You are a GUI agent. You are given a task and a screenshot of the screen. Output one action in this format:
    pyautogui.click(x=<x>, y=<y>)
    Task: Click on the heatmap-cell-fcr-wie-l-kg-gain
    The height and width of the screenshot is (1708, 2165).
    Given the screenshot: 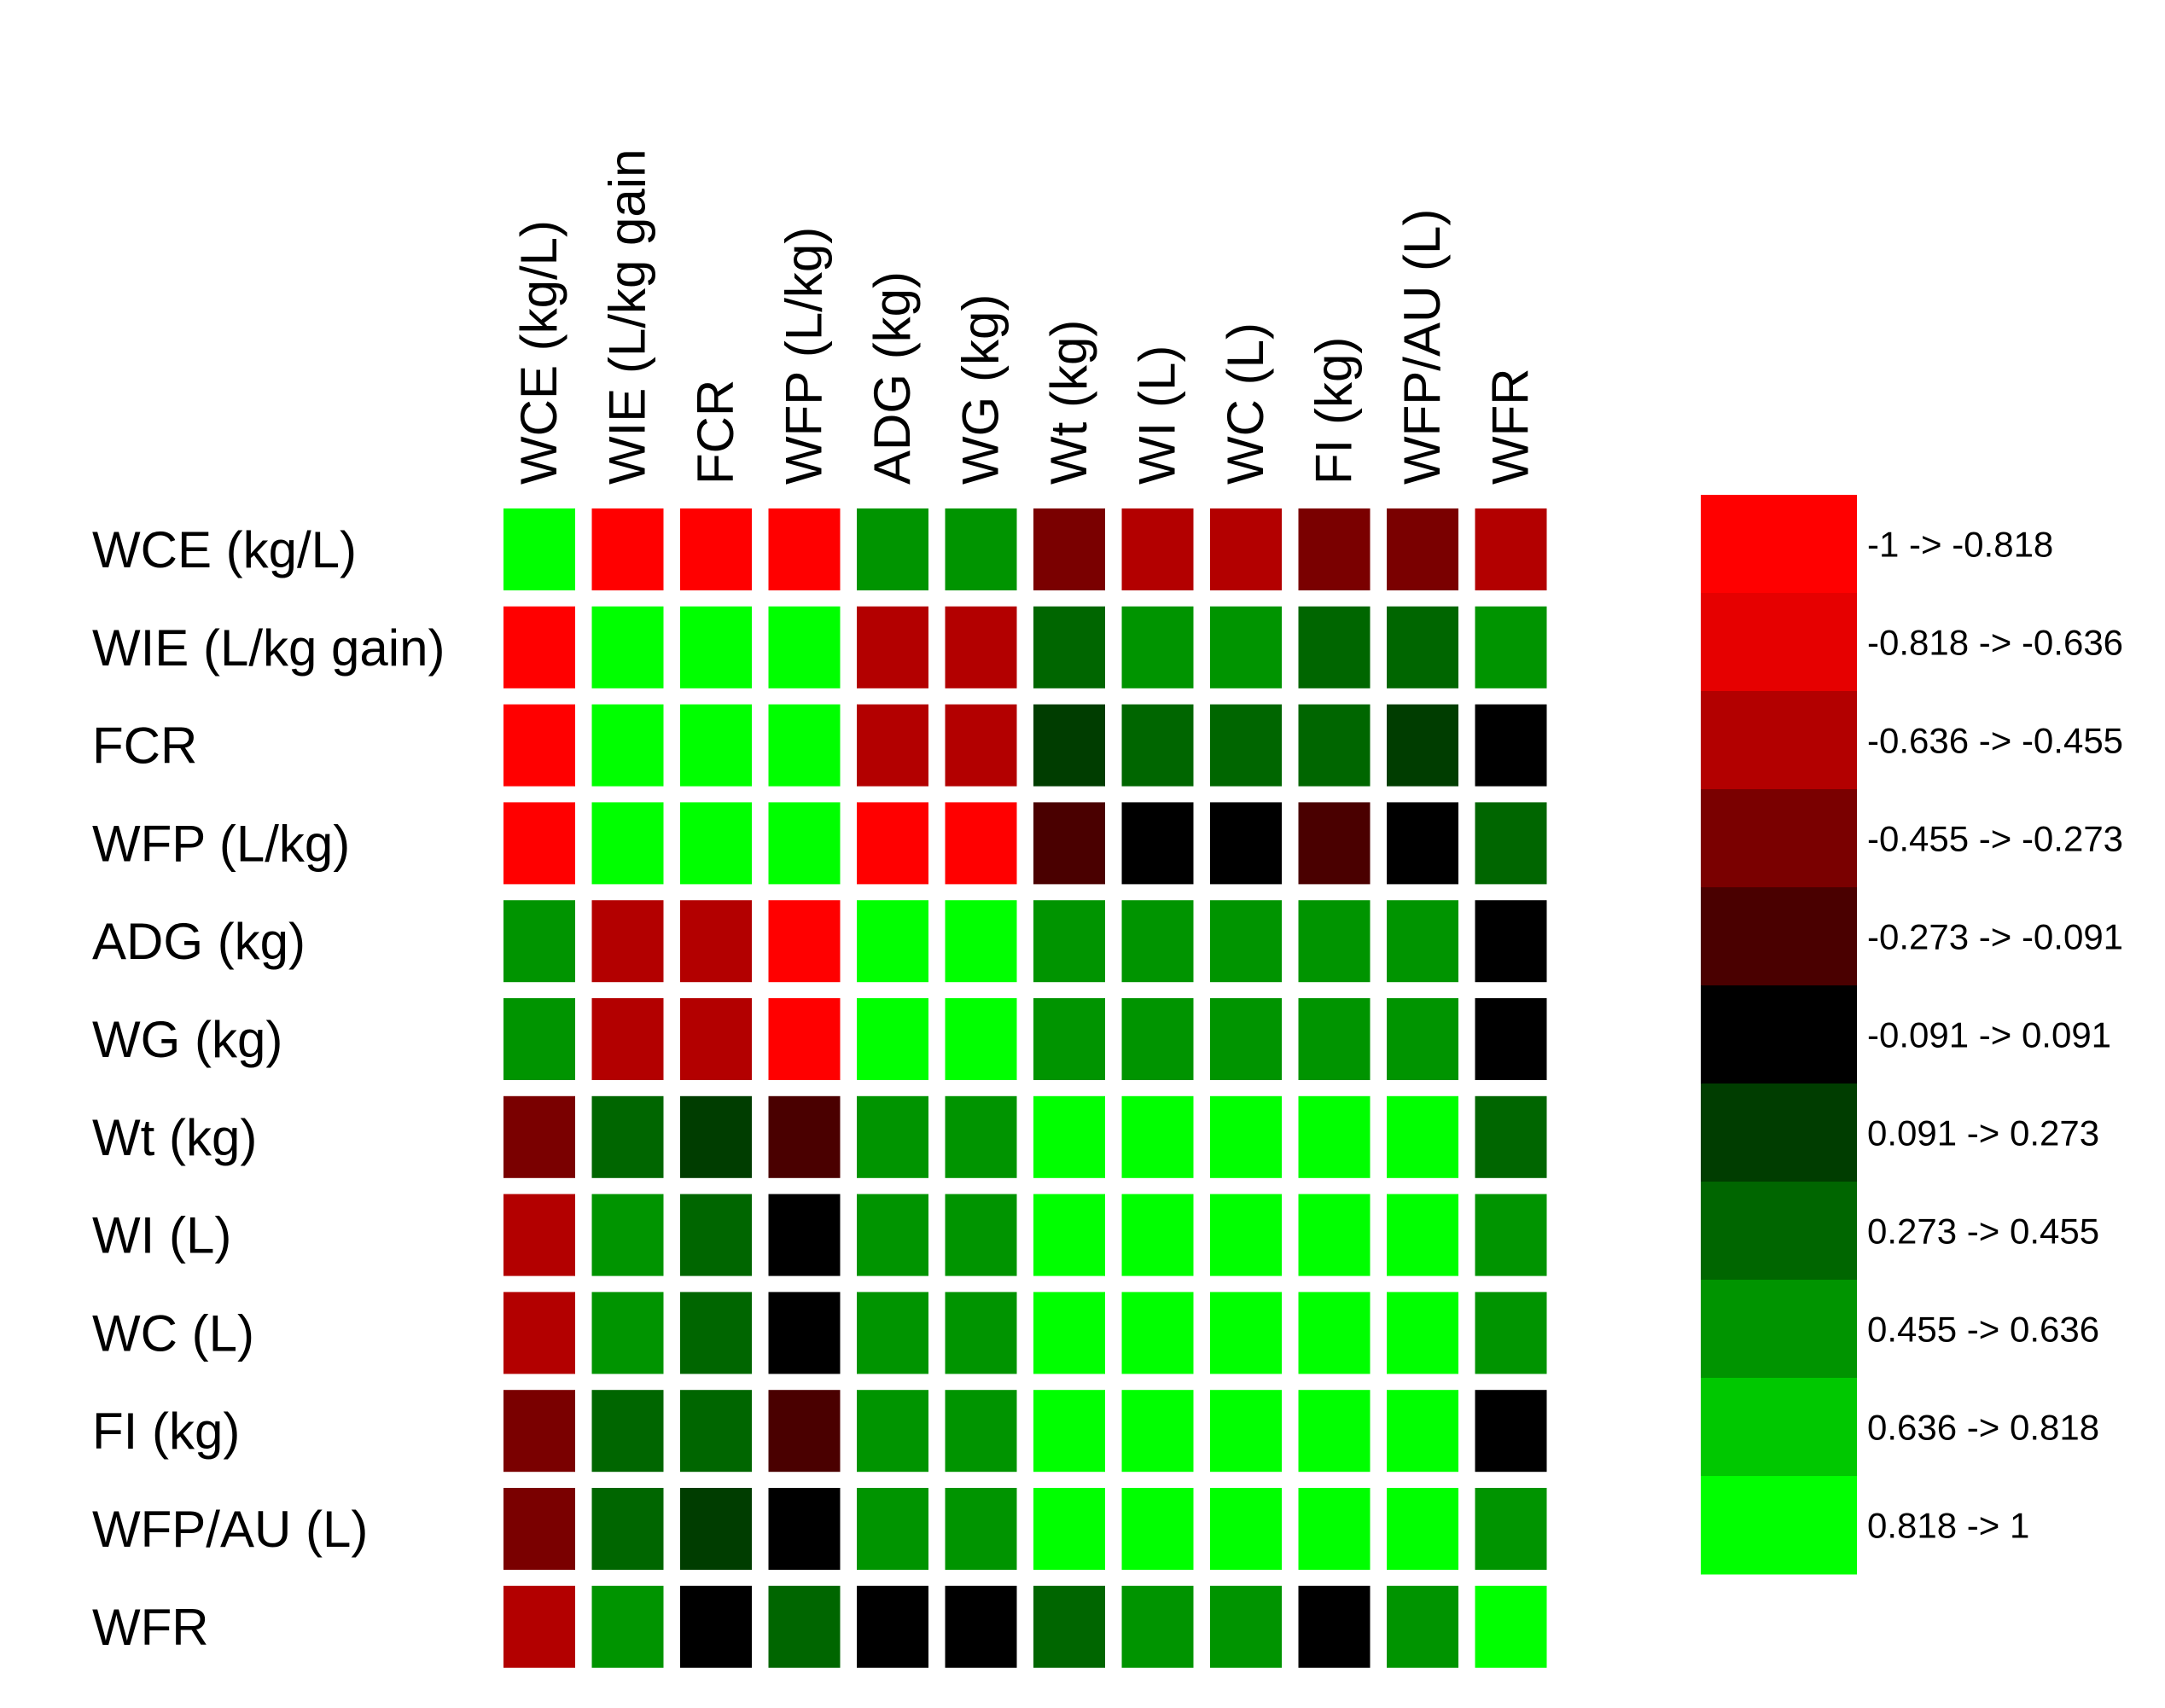 What is the action you would take?
    pyautogui.click(x=627, y=745)
    